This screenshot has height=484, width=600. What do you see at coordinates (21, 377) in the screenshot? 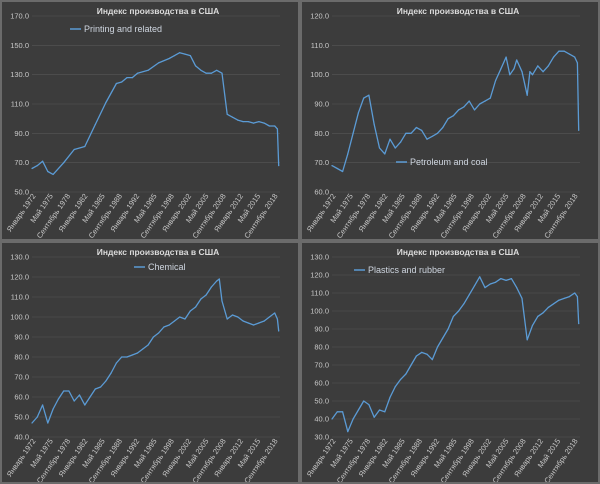
I see `y-tick-label: 70.0` at bounding box center [21, 377].